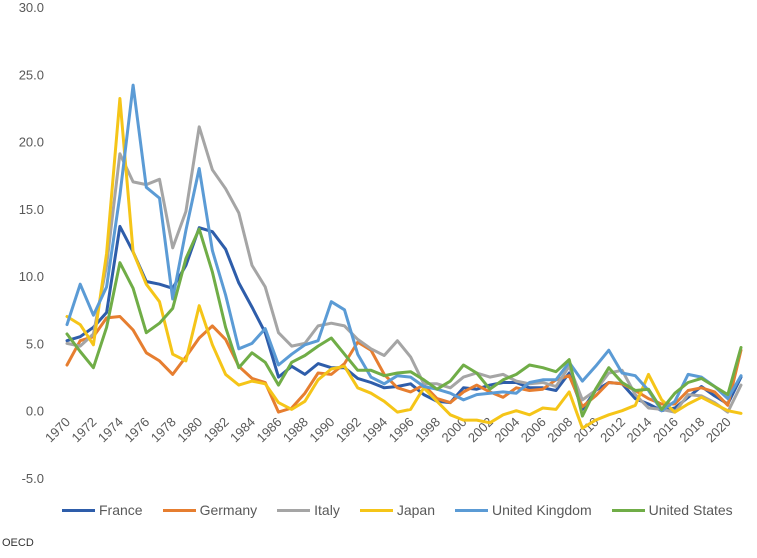  What do you see at coordinates (471, 510) in the screenshot?
I see `legend-swatch-united-kingdom` at bounding box center [471, 510].